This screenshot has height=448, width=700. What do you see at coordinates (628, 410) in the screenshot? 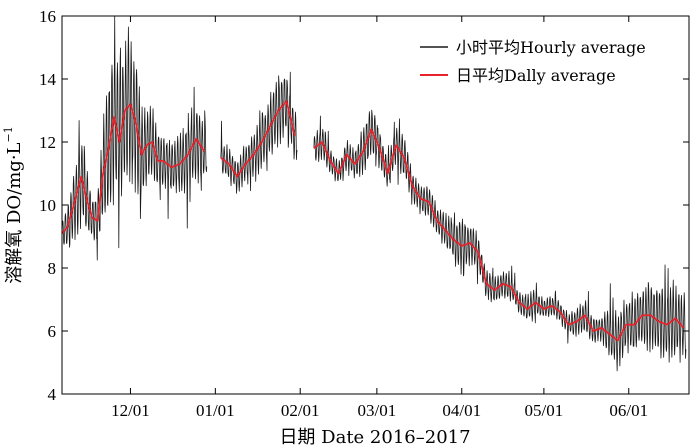
I see `x-tick-label: 06/01` at bounding box center [628, 410].